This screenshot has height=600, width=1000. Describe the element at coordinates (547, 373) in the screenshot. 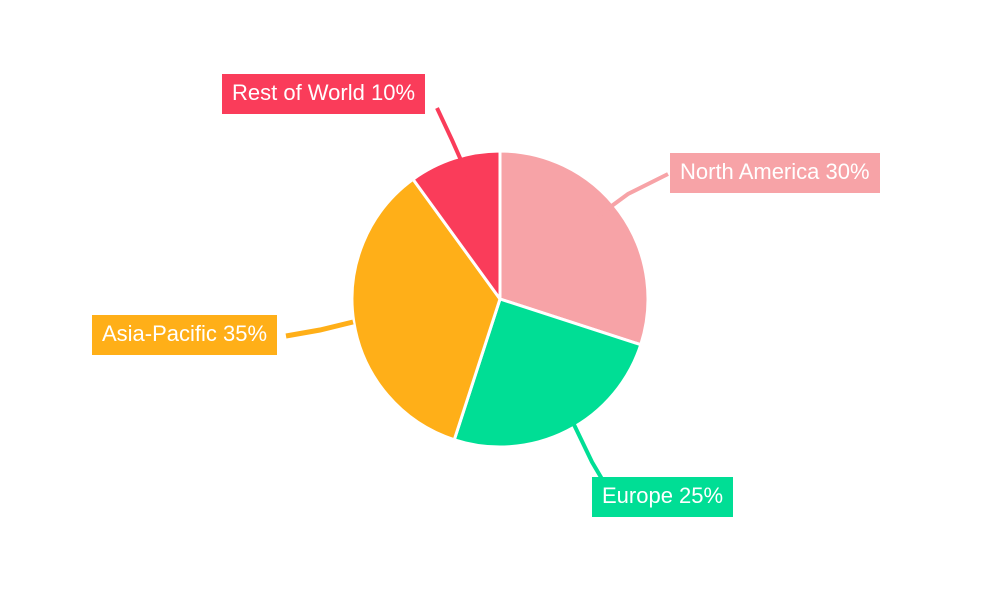

I see `pie-slice-europe` at that location.